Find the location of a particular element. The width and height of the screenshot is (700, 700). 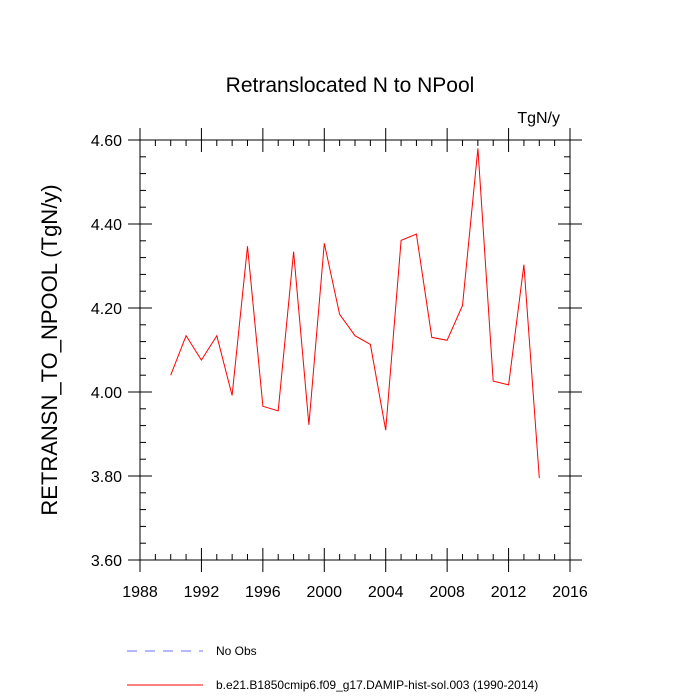

y-tick-label: 3.60 is located at coordinates (106, 561).